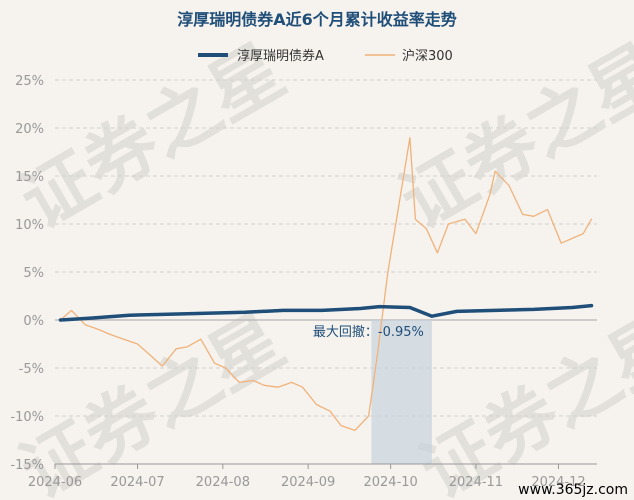 This screenshot has height=500, width=634. What do you see at coordinates (27, 417) in the screenshot?
I see `y-tick-label-7: -10%` at bounding box center [27, 417].